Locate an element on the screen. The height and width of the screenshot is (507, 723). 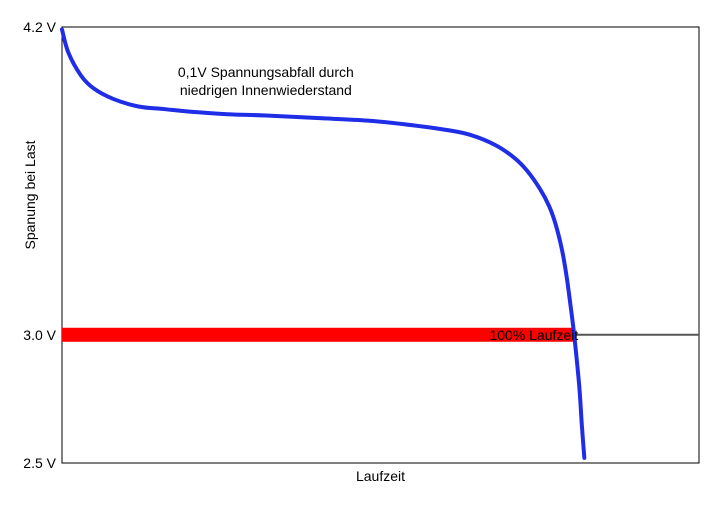
y-tick-labels: 4.2 V 3.0 V 2.5 V is located at coordinates (39, 245).